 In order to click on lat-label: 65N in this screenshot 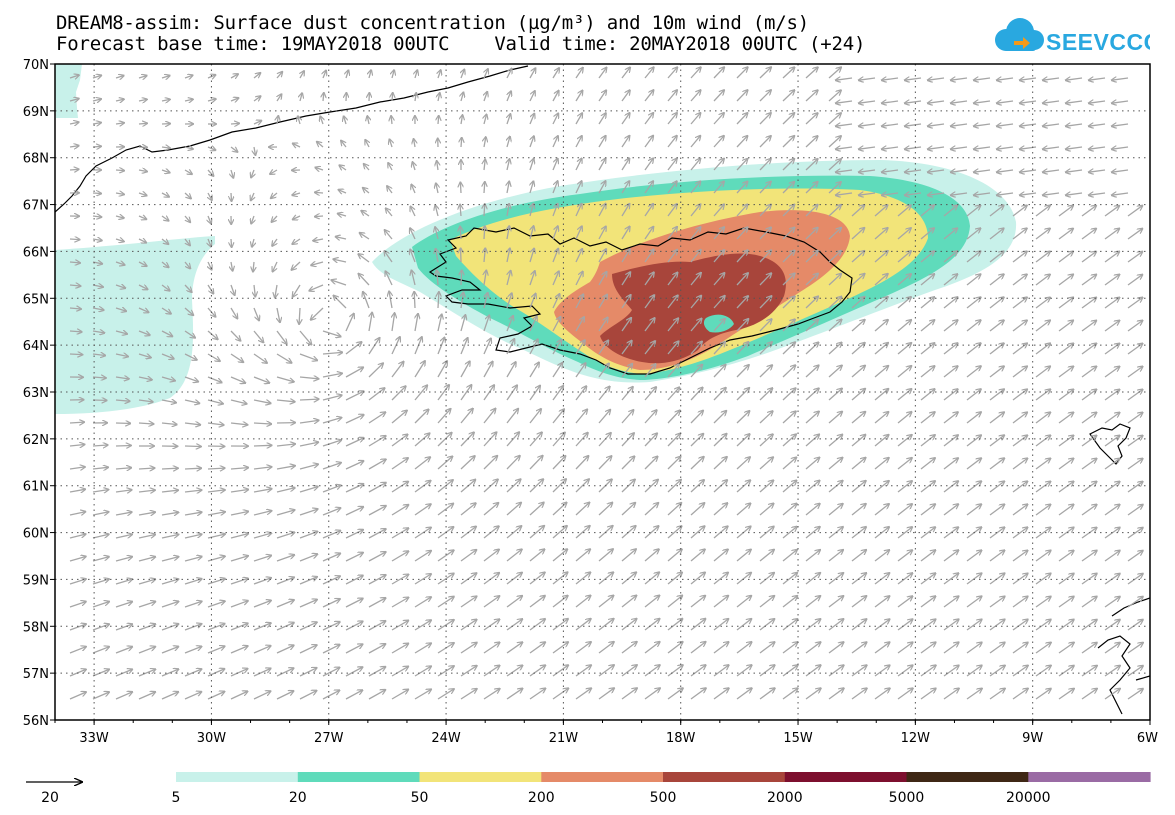, I will do `click(36, 299)`.